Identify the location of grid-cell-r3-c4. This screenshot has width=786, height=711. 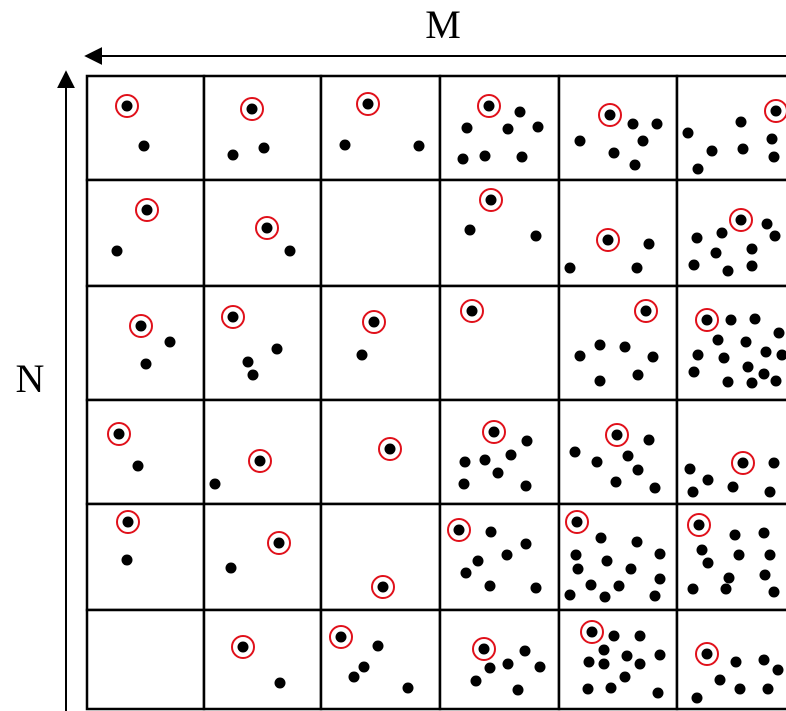
(499, 343).